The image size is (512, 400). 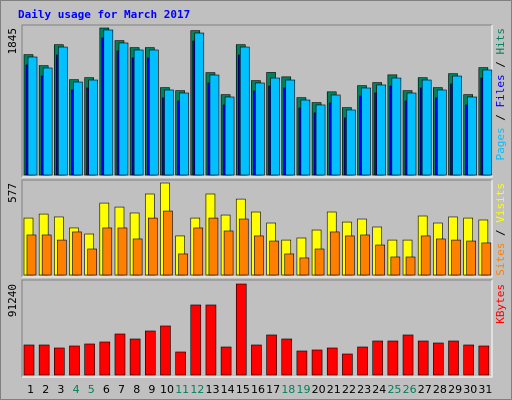 What do you see at coordinates (500, 203) in the screenshot?
I see `legend-entry: Visits` at bounding box center [500, 203].